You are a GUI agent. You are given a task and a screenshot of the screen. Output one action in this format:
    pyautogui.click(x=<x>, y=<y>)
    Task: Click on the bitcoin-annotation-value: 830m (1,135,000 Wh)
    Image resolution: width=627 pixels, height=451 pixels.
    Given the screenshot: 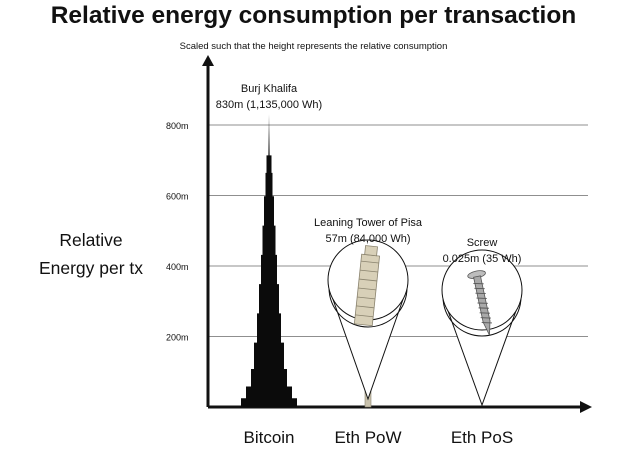 What is the action you would take?
    pyautogui.click(x=269, y=105)
    